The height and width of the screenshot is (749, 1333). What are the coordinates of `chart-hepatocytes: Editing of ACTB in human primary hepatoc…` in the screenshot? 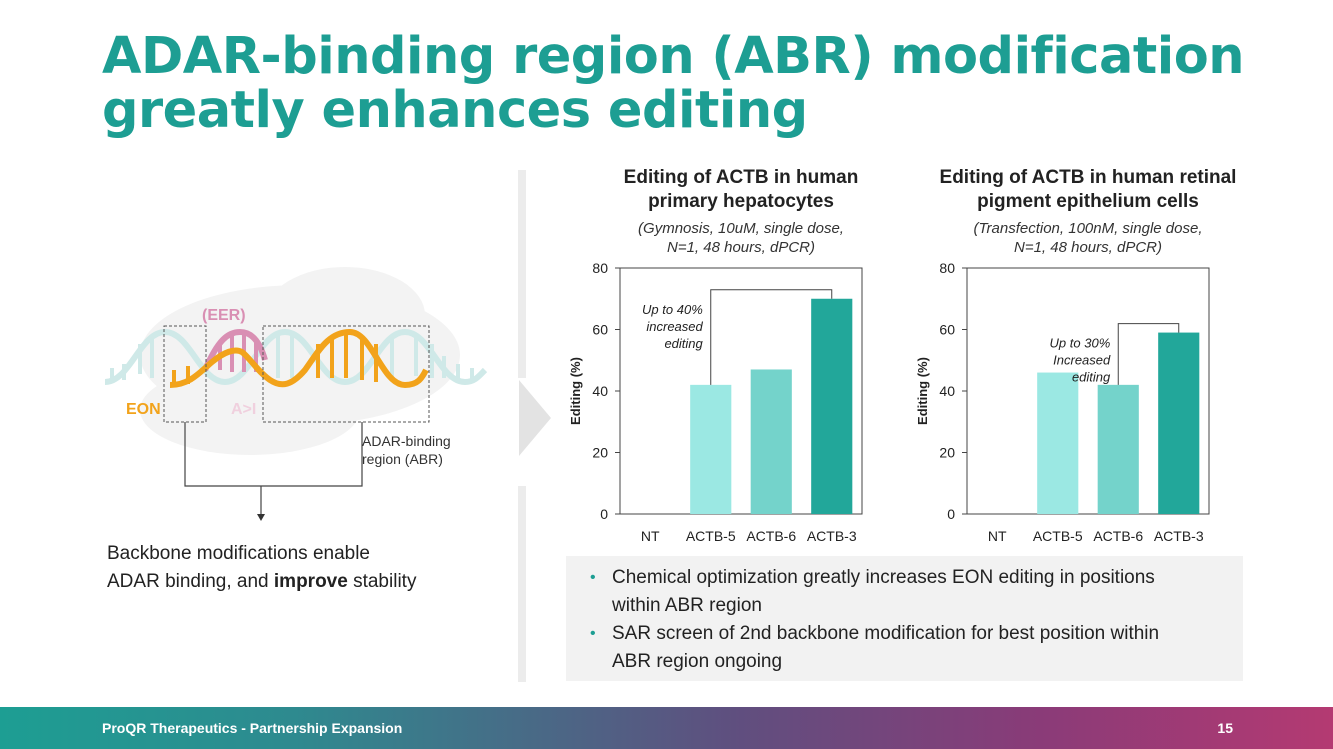 It's located at (741, 358).